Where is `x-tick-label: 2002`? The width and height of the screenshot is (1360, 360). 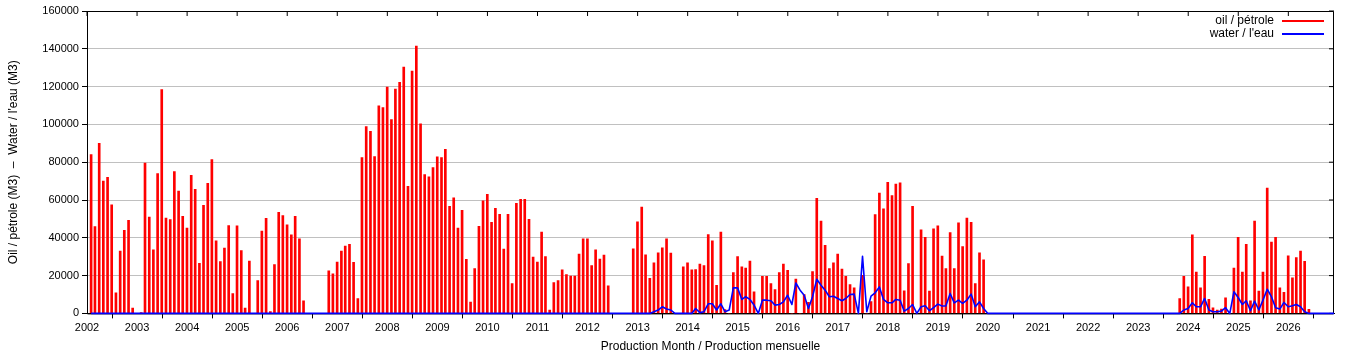
x-tick-label: 2002 is located at coordinates (87, 327).